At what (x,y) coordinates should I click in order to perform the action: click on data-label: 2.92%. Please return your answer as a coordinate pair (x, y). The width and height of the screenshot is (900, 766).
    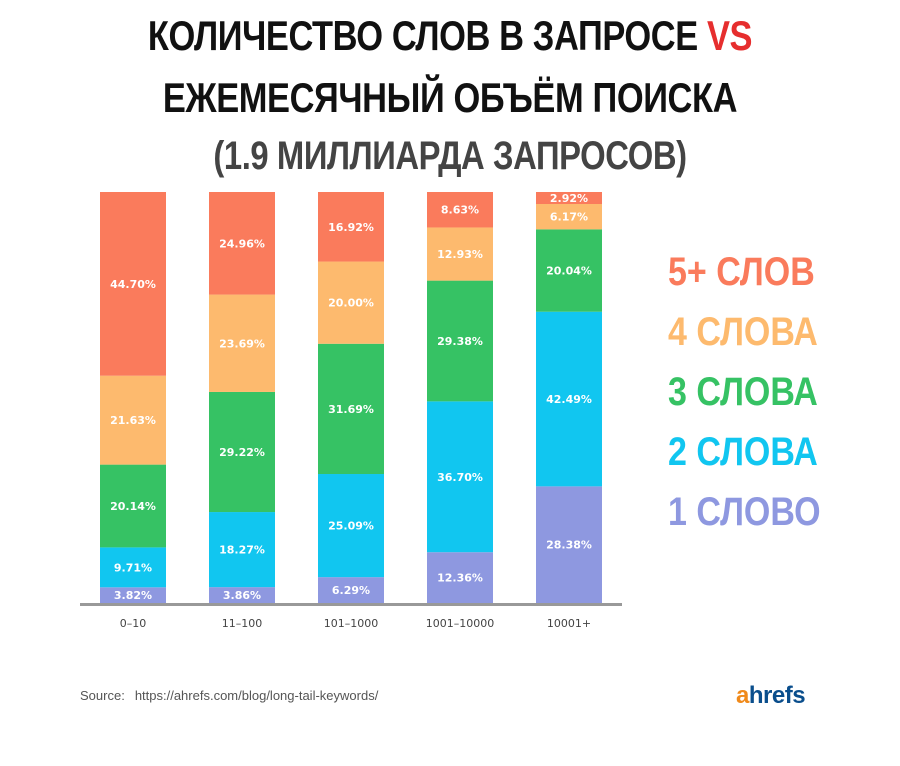
    Looking at the image, I should click on (569, 198).